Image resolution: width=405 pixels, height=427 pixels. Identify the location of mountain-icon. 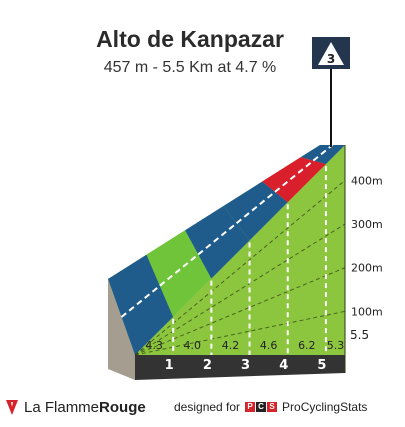
(331, 53).